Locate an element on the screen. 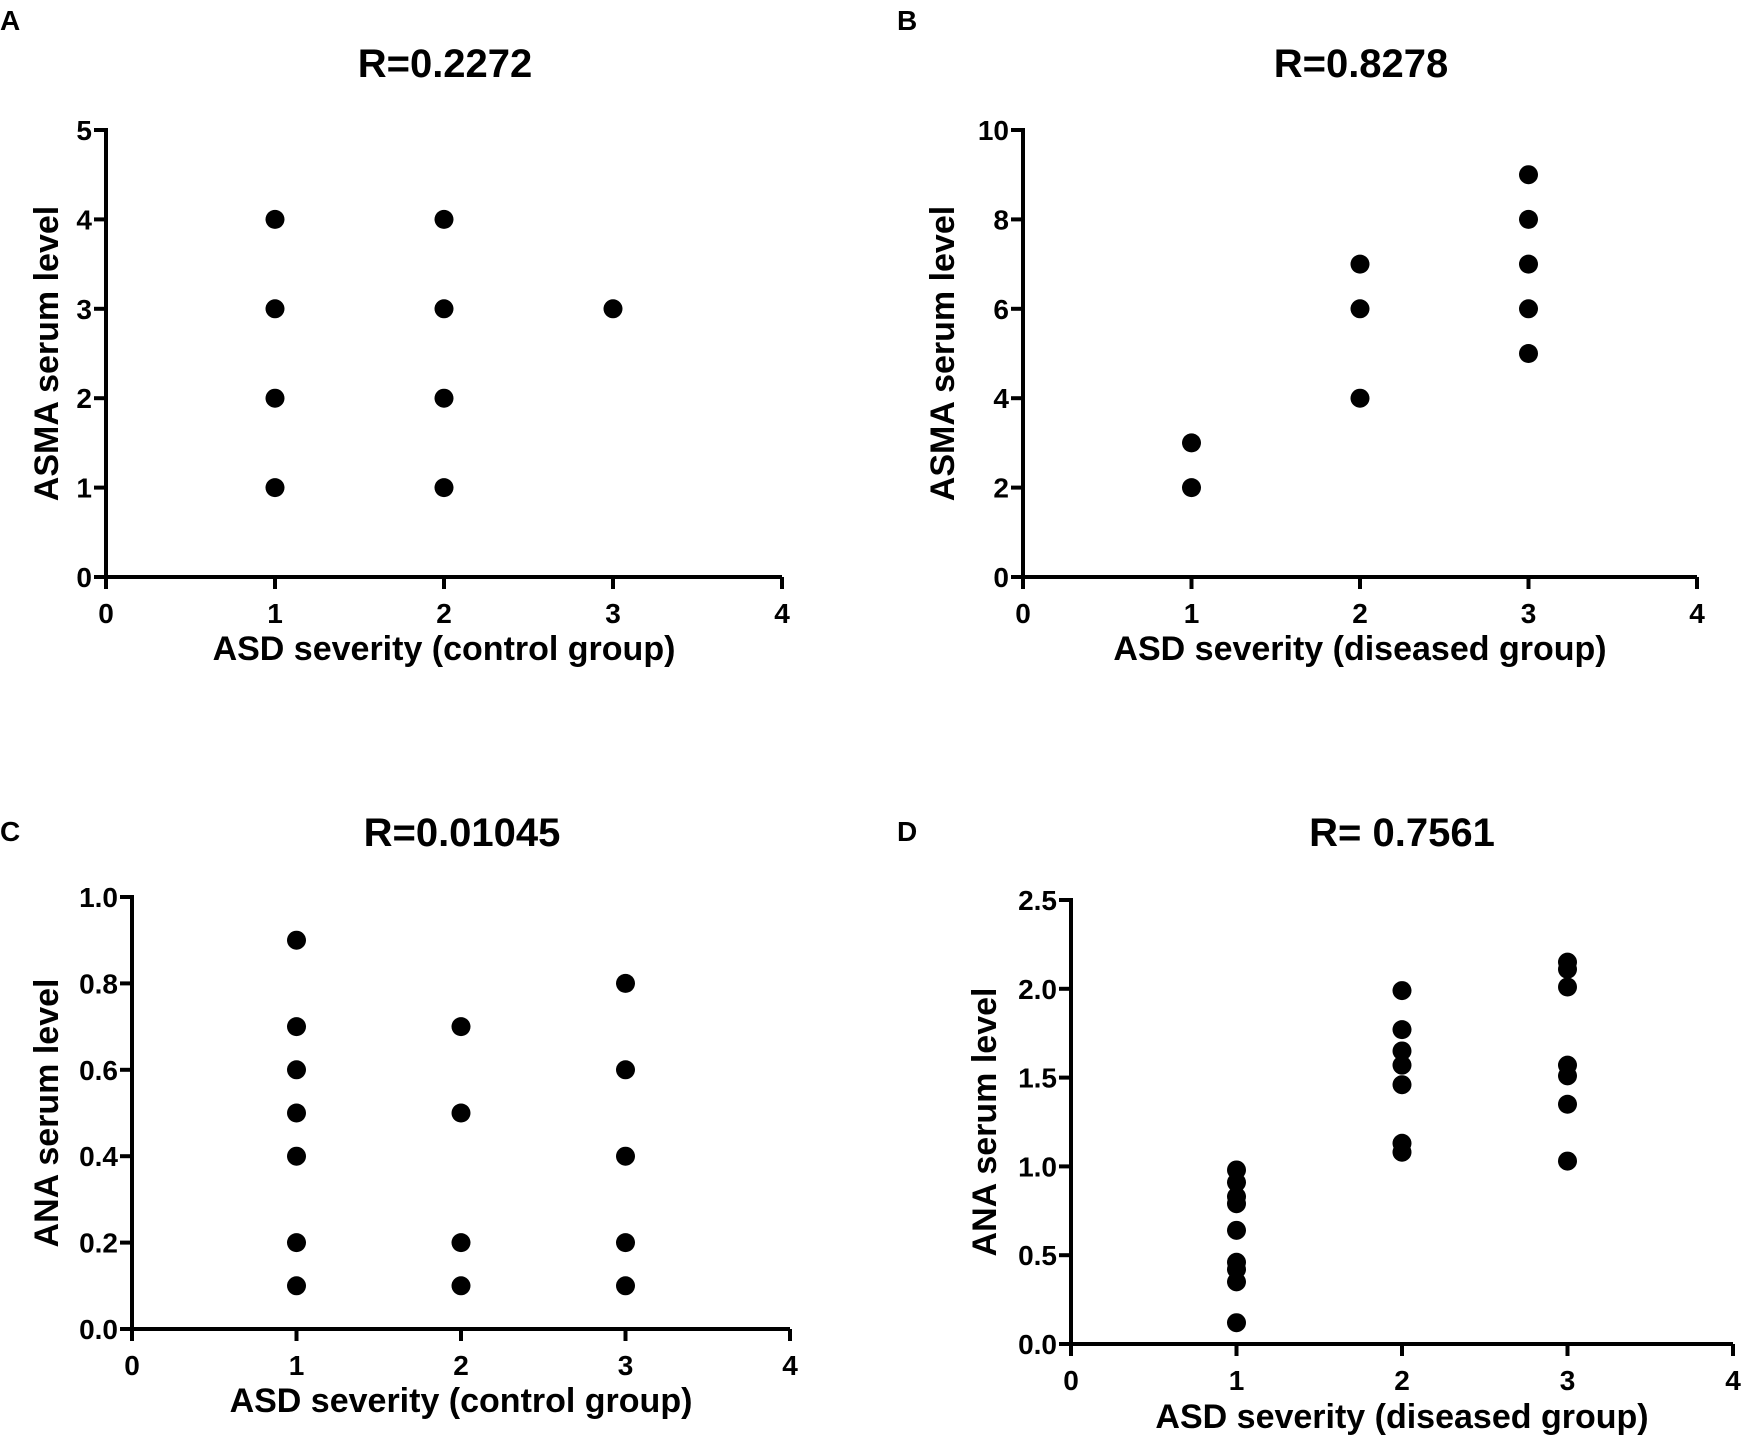 Image resolution: width=1746 pixels, height=1454 pixels. y-tick-label: 3 is located at coordinates (84, 309).